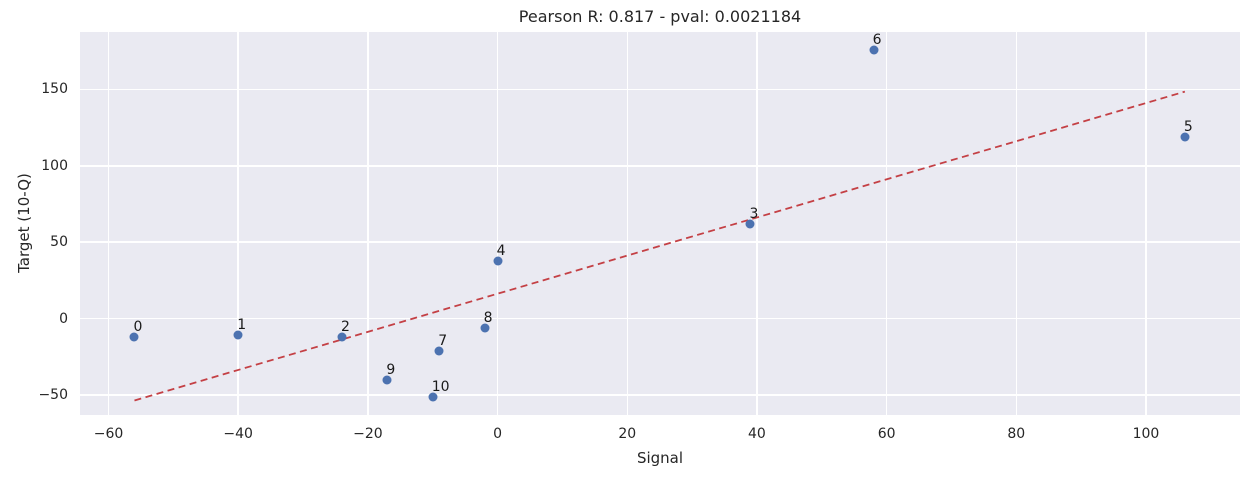  Describe the element at coordinates (24, 223) in the screenshot. I see `y-axis-label: Target (10-Q)` at that location.